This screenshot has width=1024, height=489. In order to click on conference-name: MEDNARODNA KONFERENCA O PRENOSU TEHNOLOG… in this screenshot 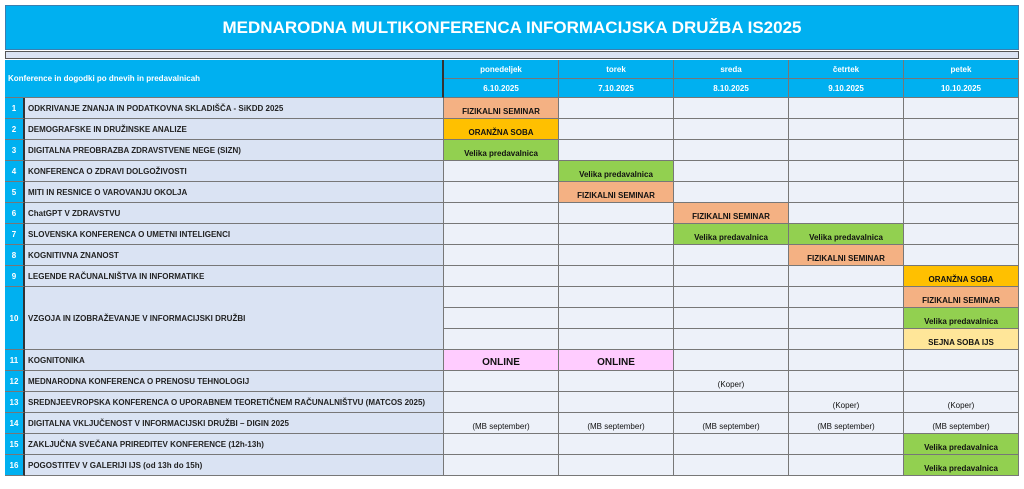, I will do `click(234, 381)`.